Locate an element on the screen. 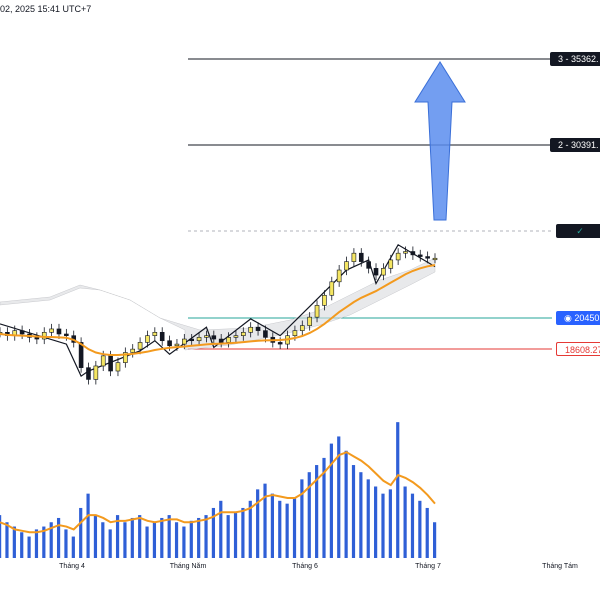 The image size is (600, 600). target-3-label: 3 - 35362. is located at coordinates (575, 59).